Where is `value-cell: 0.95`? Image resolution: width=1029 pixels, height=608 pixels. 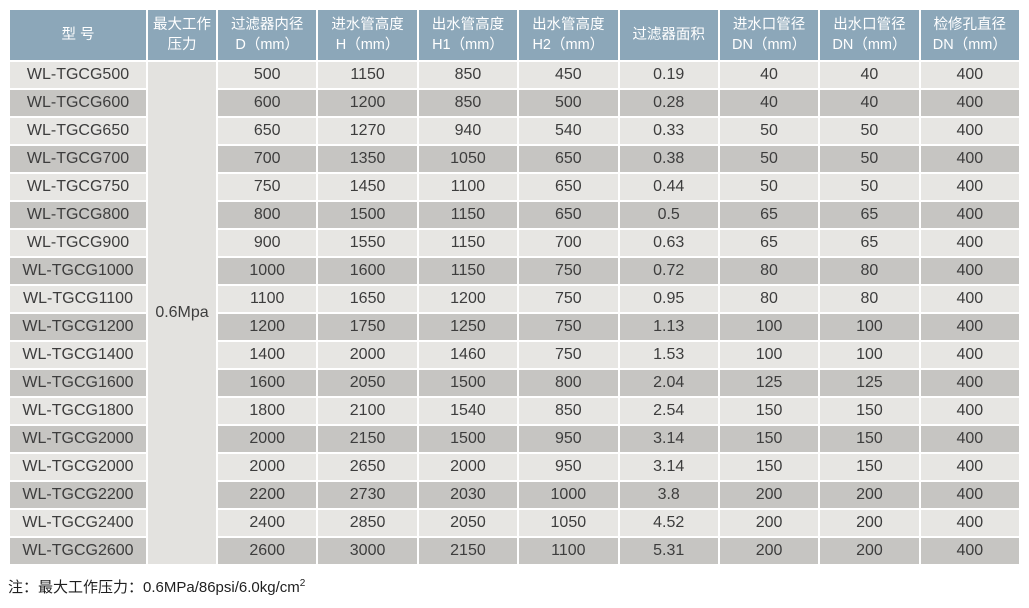 value-cell: 0.95 is located at coordinates (668, 299).